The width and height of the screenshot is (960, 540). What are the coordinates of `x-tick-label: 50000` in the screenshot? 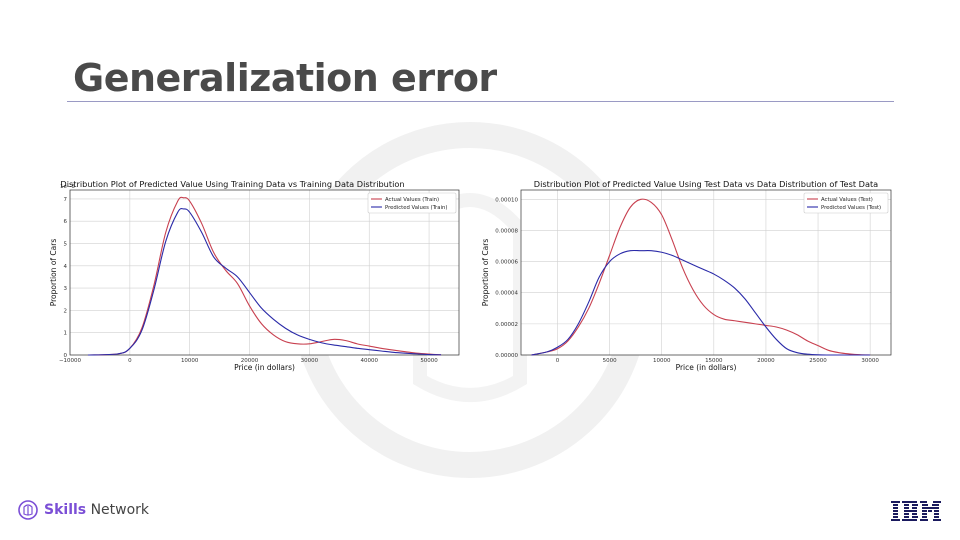 It's located at (429, 361).